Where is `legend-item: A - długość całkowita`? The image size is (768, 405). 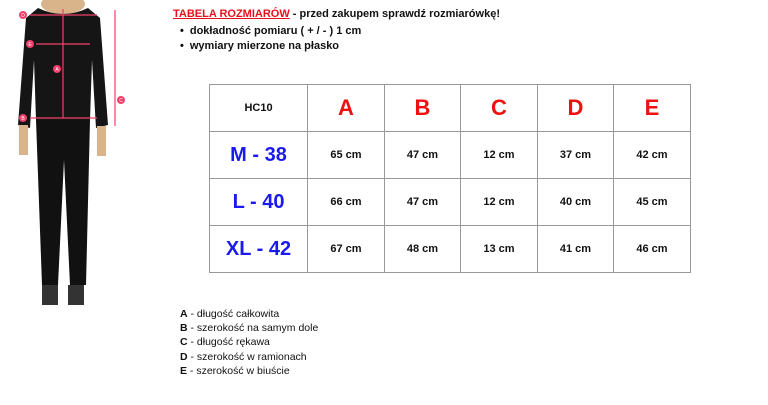 legend-item: A - długość całkowita is located at coordinates (230, 314).